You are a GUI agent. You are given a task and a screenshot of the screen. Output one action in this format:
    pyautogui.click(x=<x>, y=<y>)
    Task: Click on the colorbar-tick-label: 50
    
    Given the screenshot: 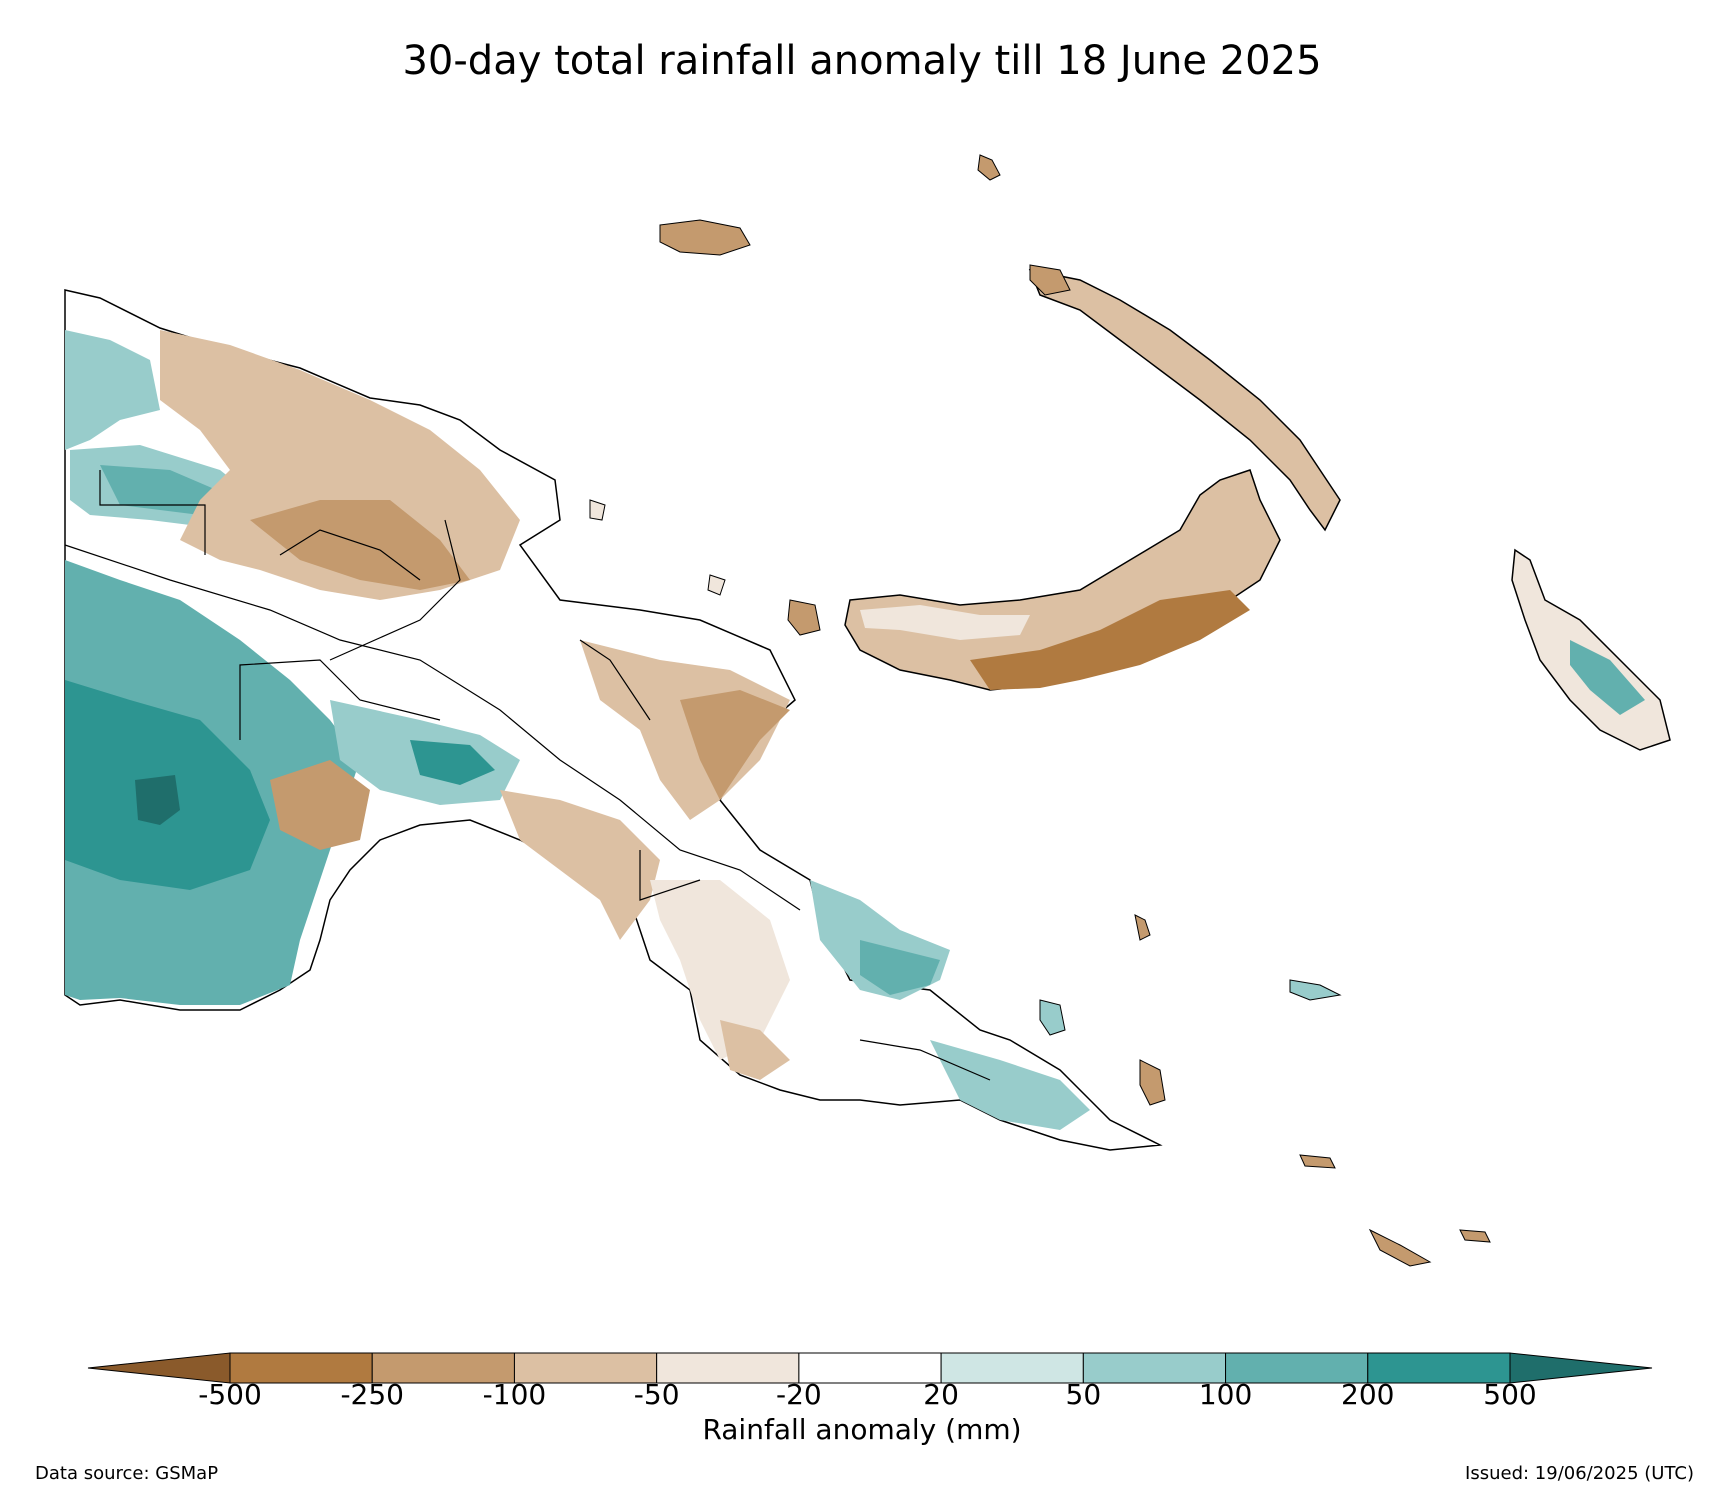 What is the action you would take?
    pyautogui.click(x=1083, y=1394)
    